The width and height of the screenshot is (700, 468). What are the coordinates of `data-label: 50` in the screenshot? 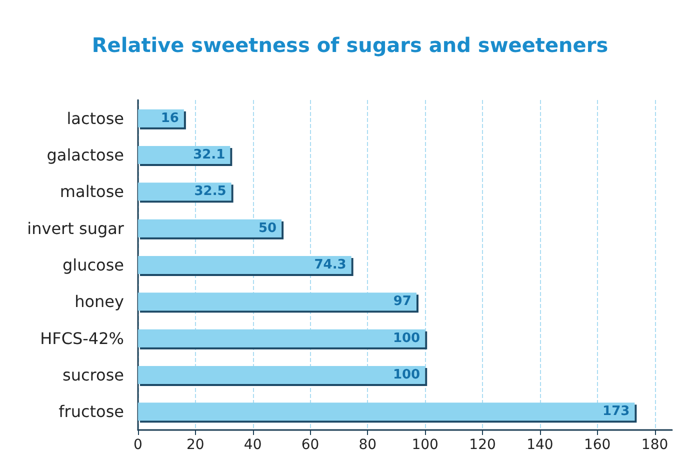 It's located at (267, 228).